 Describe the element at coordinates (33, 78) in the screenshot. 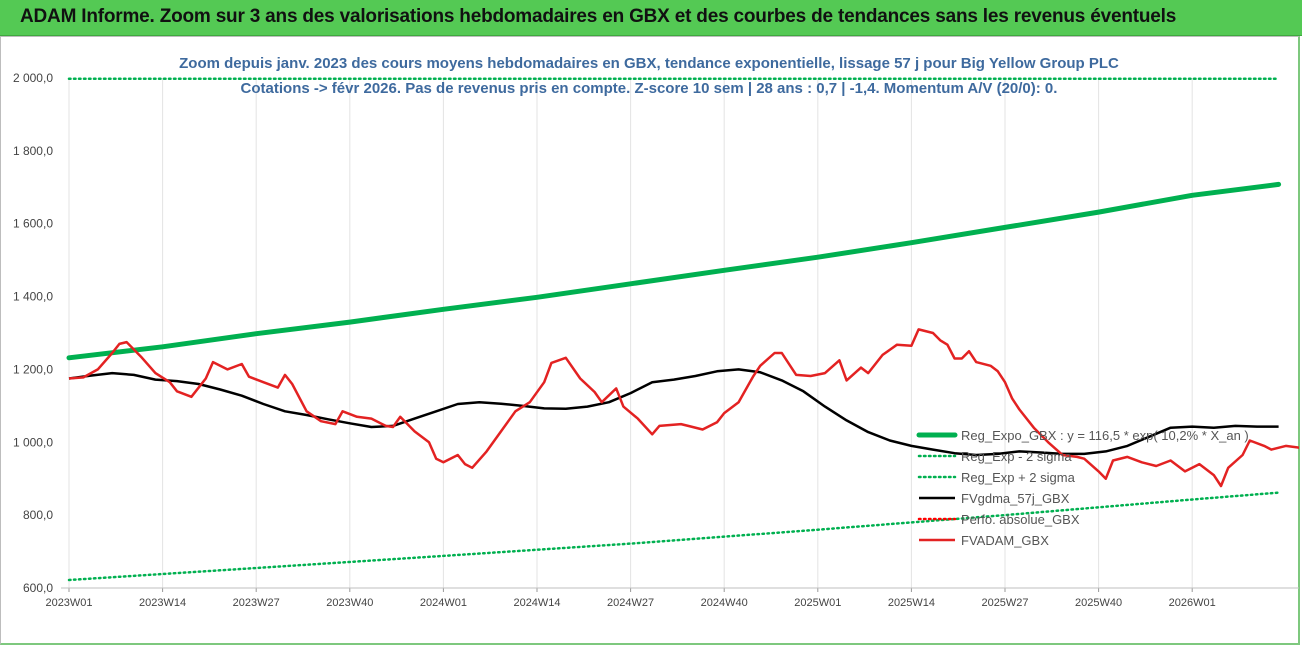

I see `y-tick-label: 2 000,0` at that location.